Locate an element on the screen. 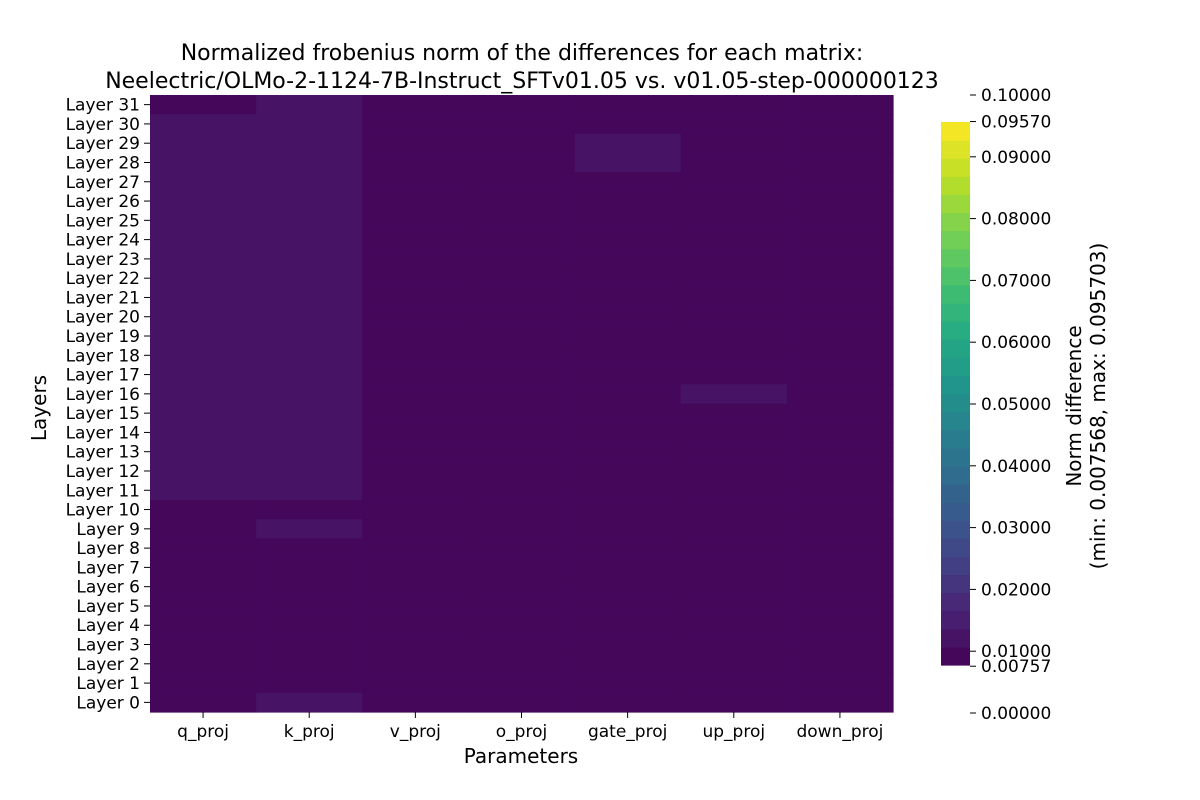  y-tick-label: Layer 27 is located at coordinates (103, 183).